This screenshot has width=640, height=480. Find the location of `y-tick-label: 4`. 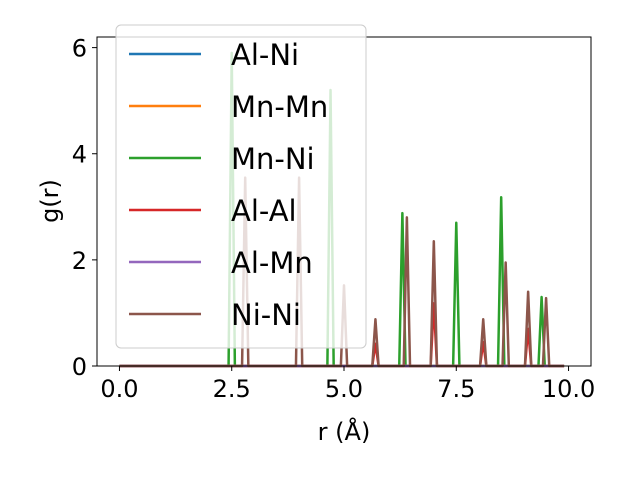

y-tick-label: 4 is located at coordinates (79, 155).